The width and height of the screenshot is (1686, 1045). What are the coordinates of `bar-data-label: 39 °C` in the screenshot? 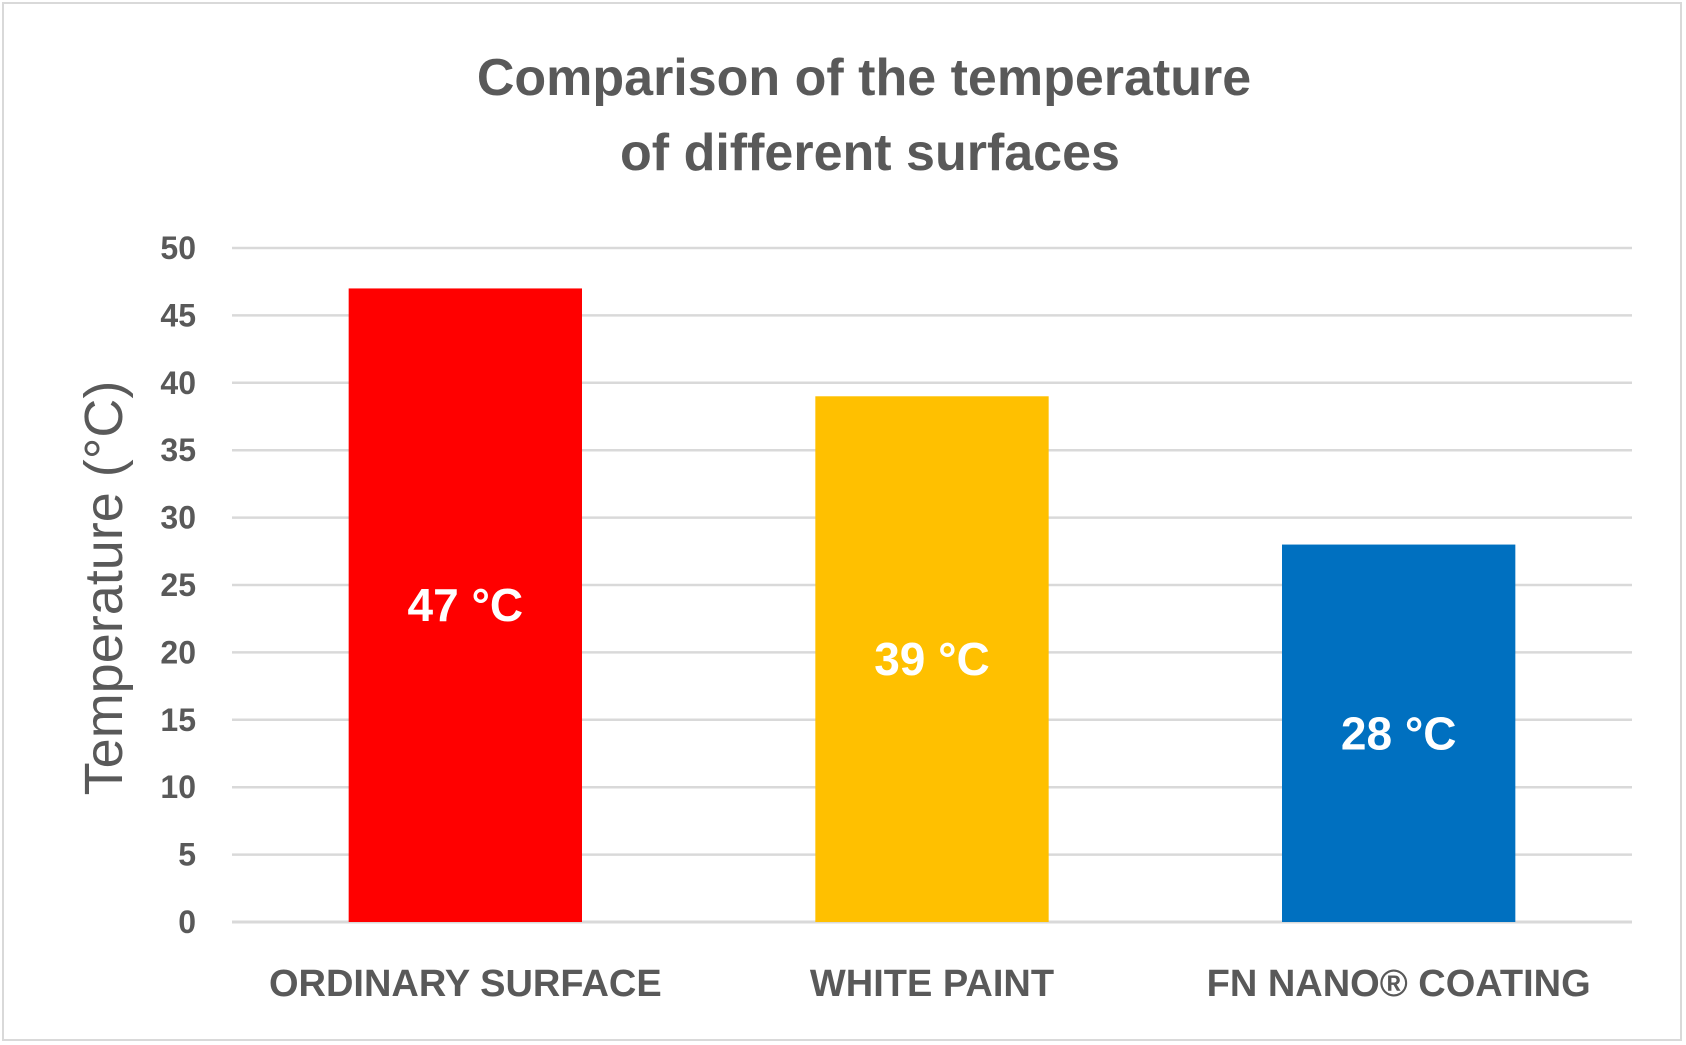 It's located at (932, 659).